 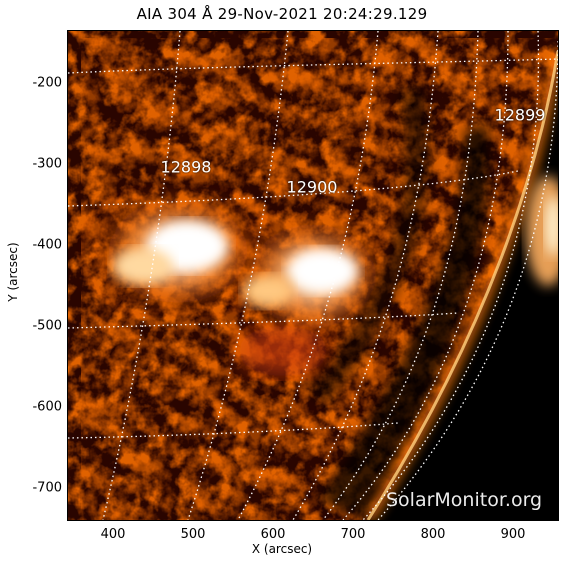 What do you see at coordinates (47, 407) in the screenshot?
I see `y-tick-label: -600` at bounding box center [47, 407].